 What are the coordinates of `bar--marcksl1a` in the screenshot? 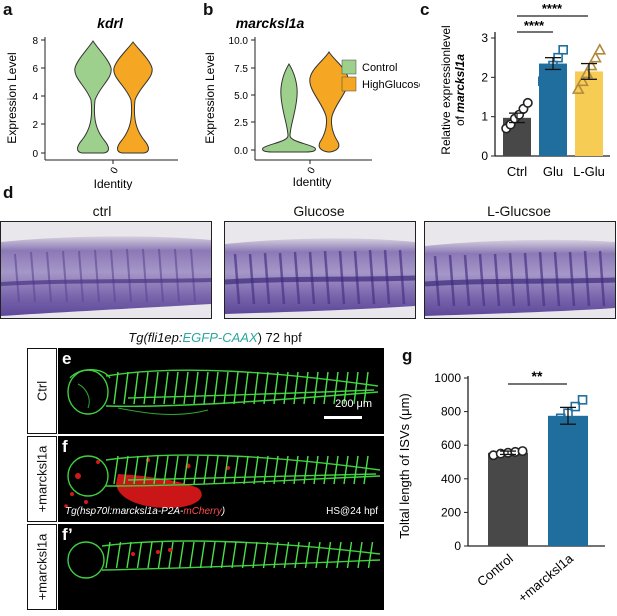 It's located at (568, 480).